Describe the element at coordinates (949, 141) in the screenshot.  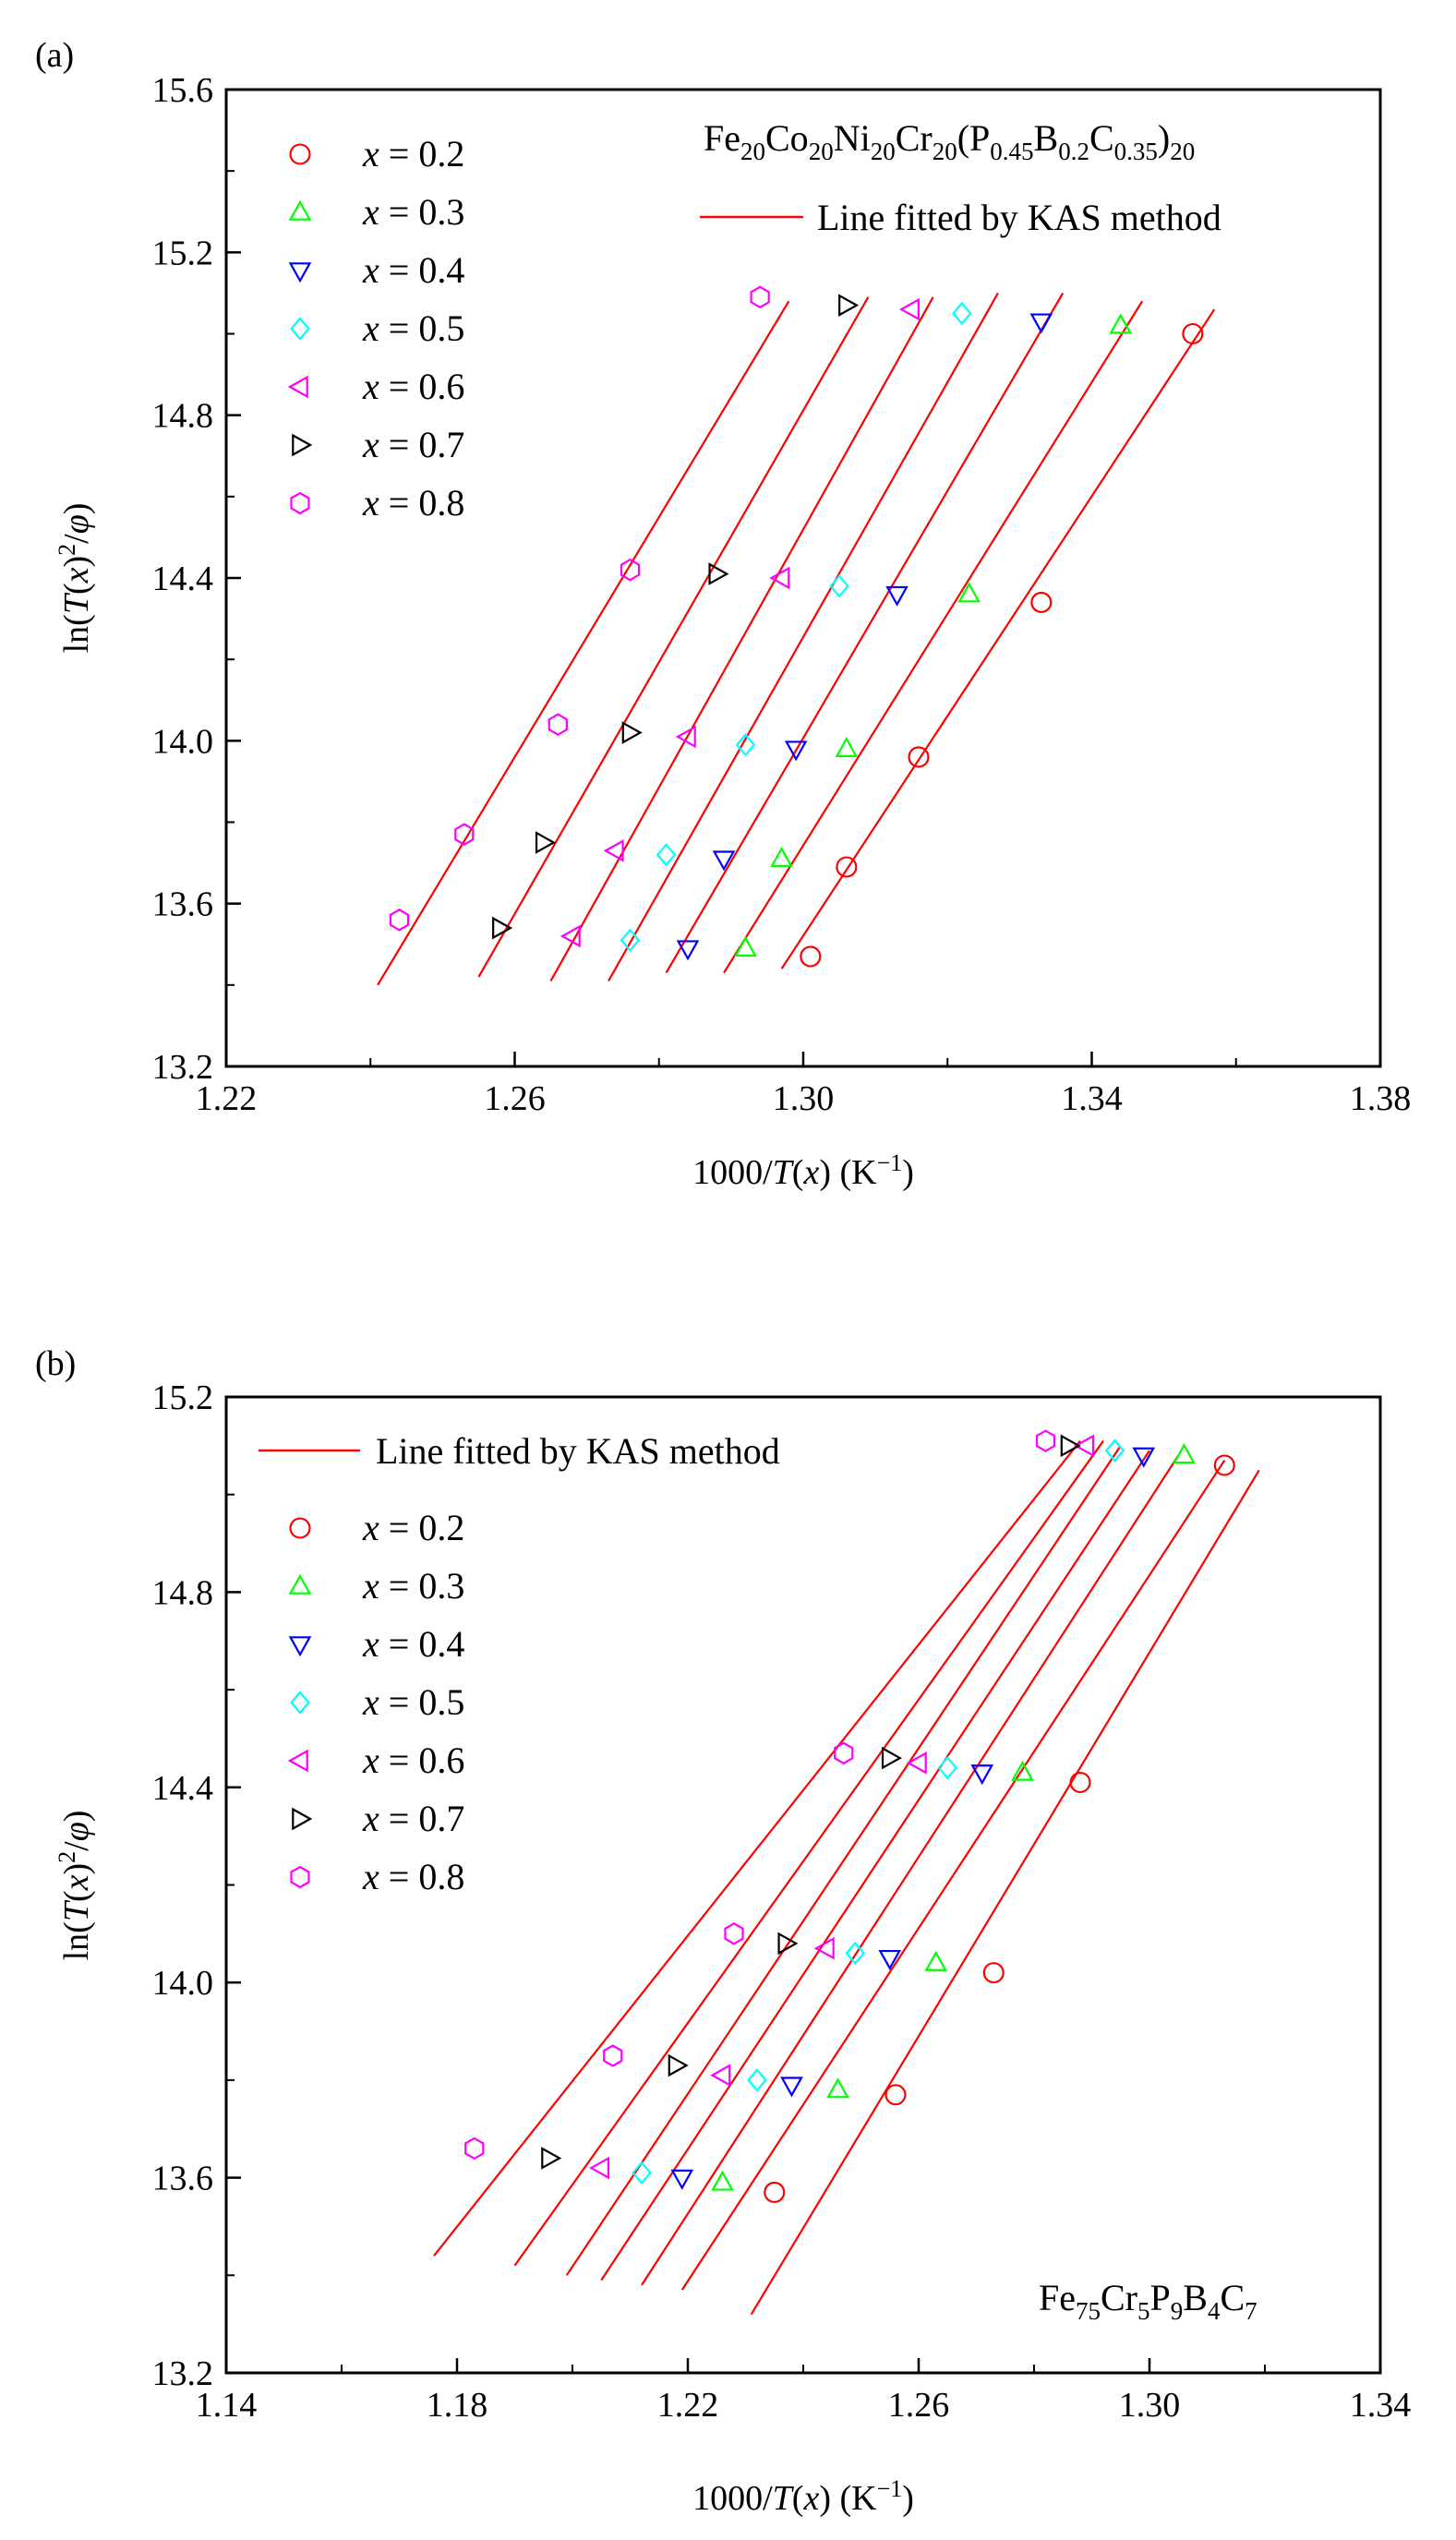
I see `panel-a-alloy-title: Fe20Co20Ni20Cr20(P0.45B0.2C0.35)20` at that location.